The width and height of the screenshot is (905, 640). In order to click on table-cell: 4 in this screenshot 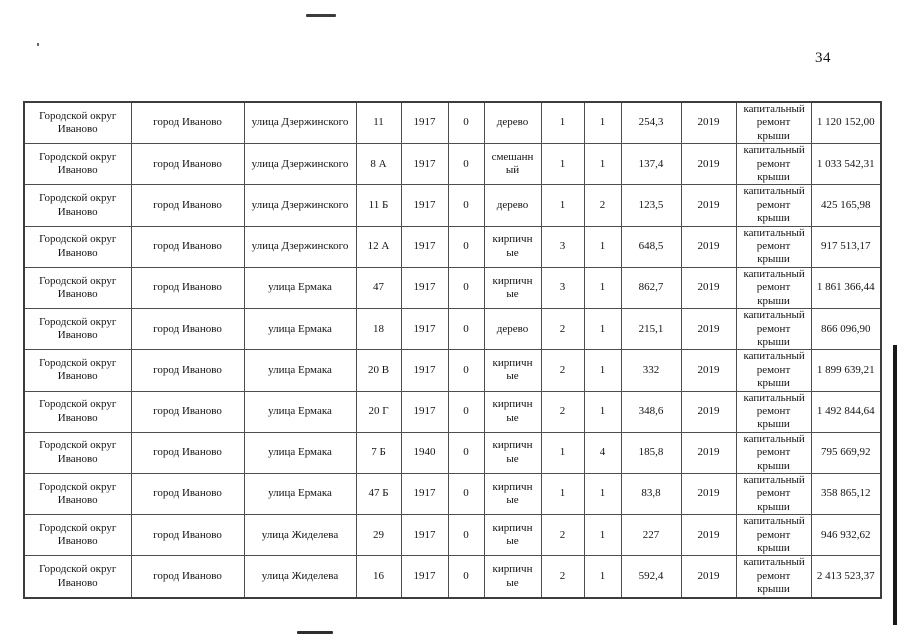, I will do `click(602, 452)`.